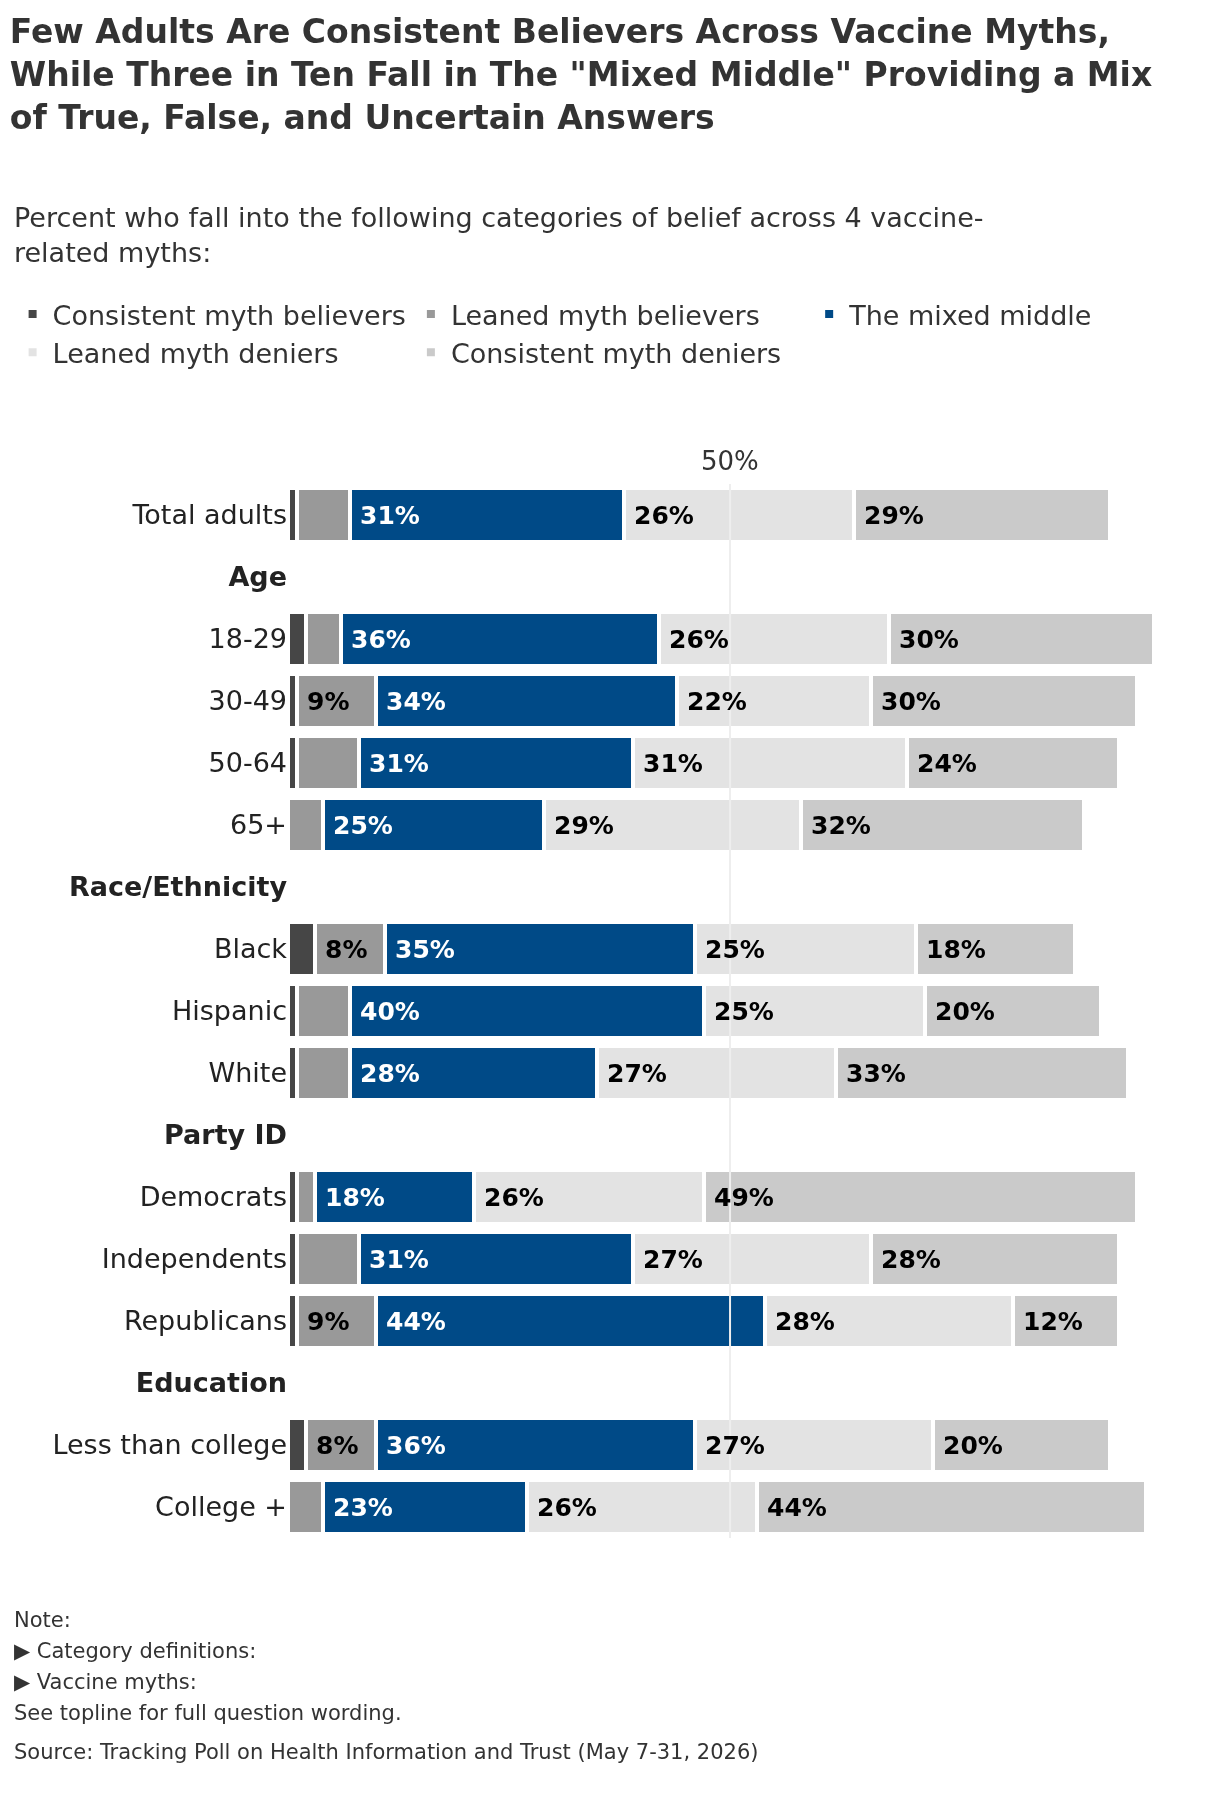 The width and height of the screenshot is (1220, 1794). What do you see at coordinates (717, 701) in the screenshot?
I see `data-label: 22%` at bounding box center [717, 701].